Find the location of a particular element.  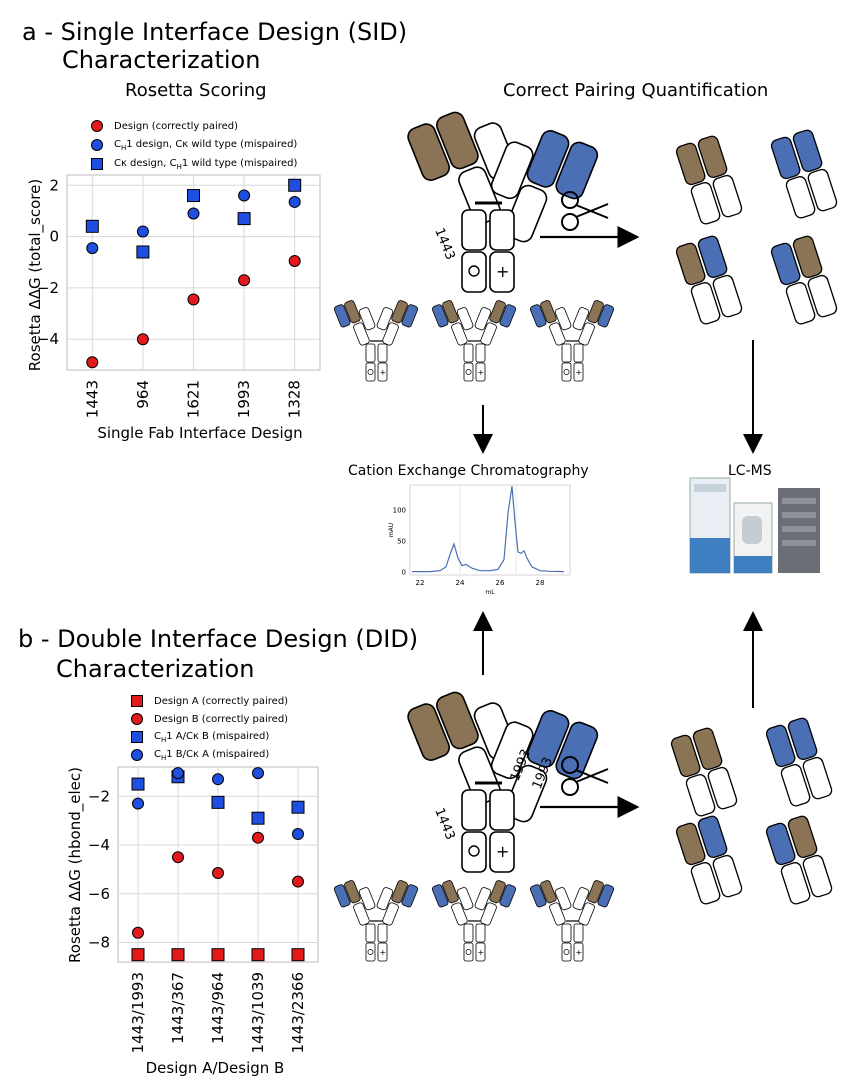

lcms-title: LC-MS is located at coordinates (750, 471).